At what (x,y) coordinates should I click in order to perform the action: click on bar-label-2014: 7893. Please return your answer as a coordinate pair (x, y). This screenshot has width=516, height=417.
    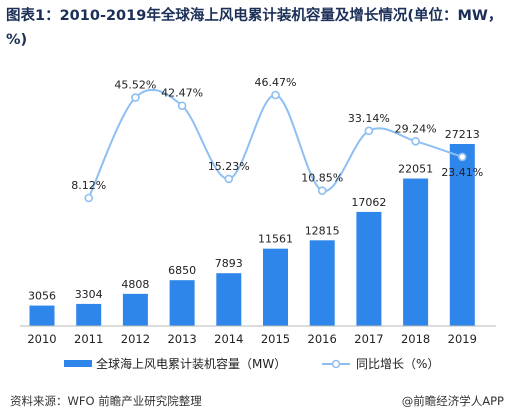
    Looking at the image, I should click on (229, 263).